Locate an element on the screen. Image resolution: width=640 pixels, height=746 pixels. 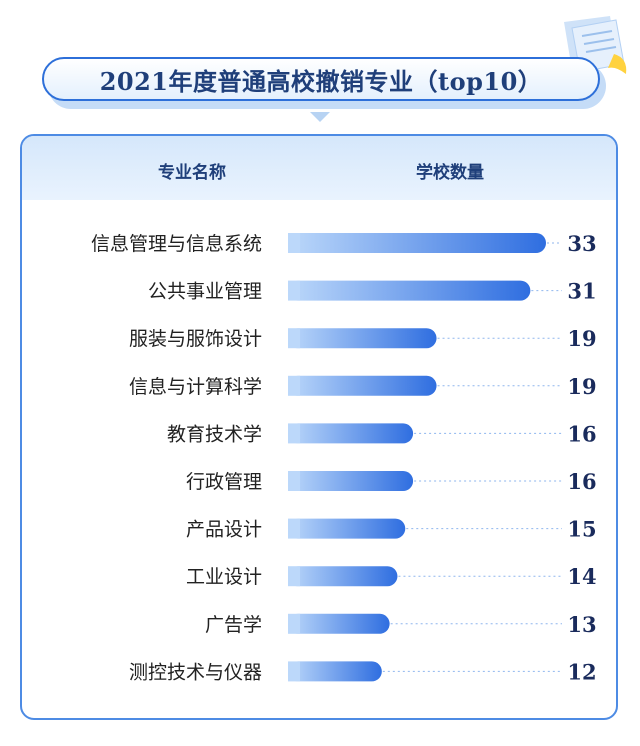
column-header-major: 专业名称 is located at coordinates (192, 173).